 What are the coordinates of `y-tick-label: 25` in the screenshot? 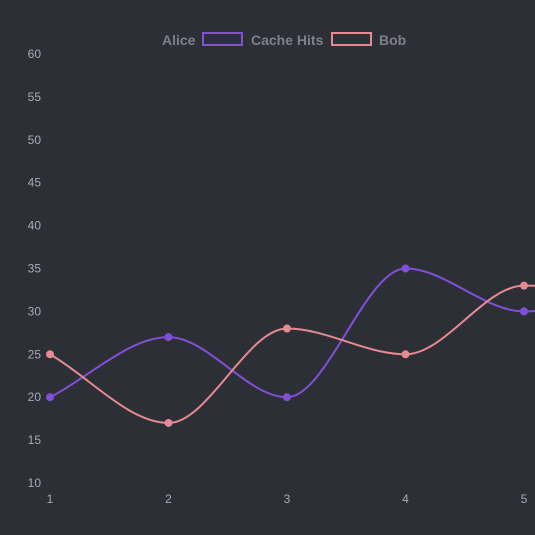 It's located at (35, 354).